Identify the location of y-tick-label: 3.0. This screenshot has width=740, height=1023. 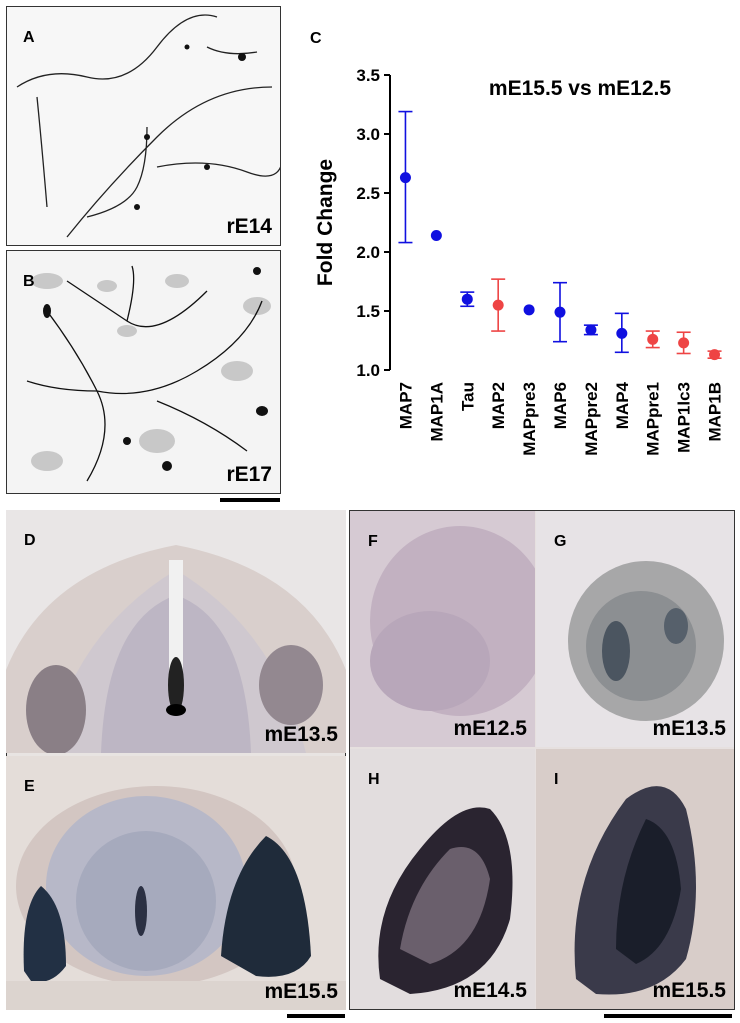
(368, 134).